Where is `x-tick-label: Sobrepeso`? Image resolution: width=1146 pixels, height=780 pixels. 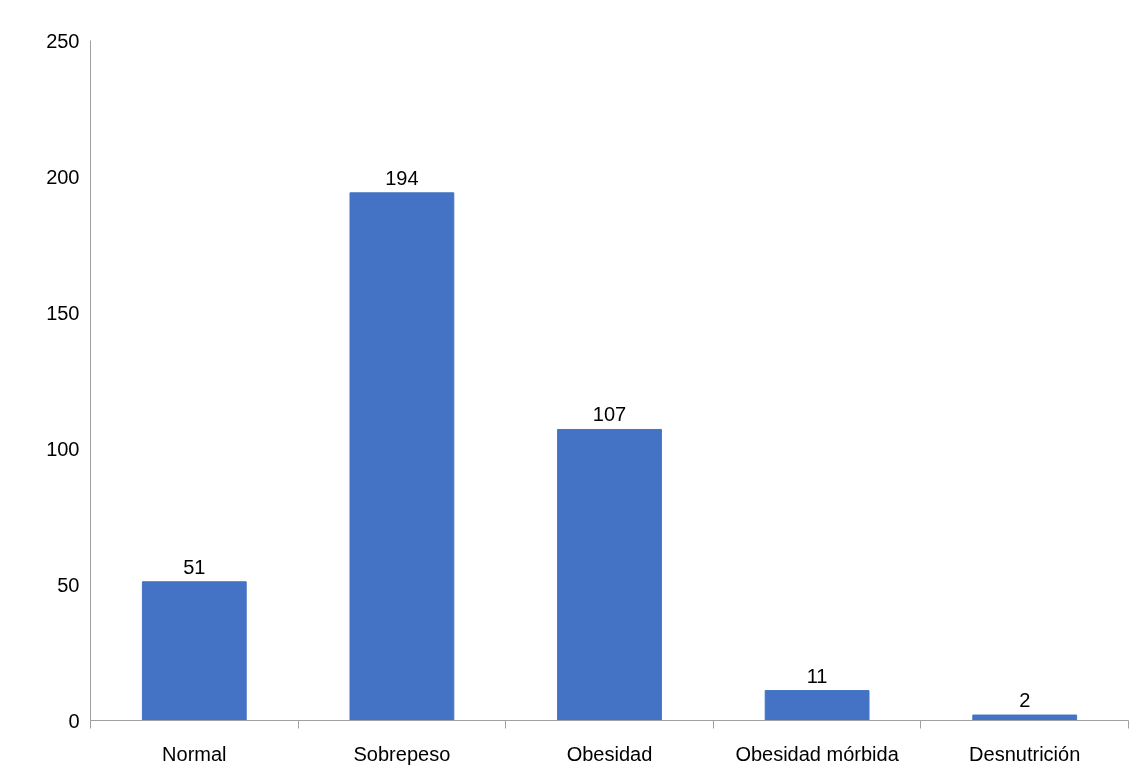 x-tick-label: Sobrepeso is located at coordinates (402, 753).